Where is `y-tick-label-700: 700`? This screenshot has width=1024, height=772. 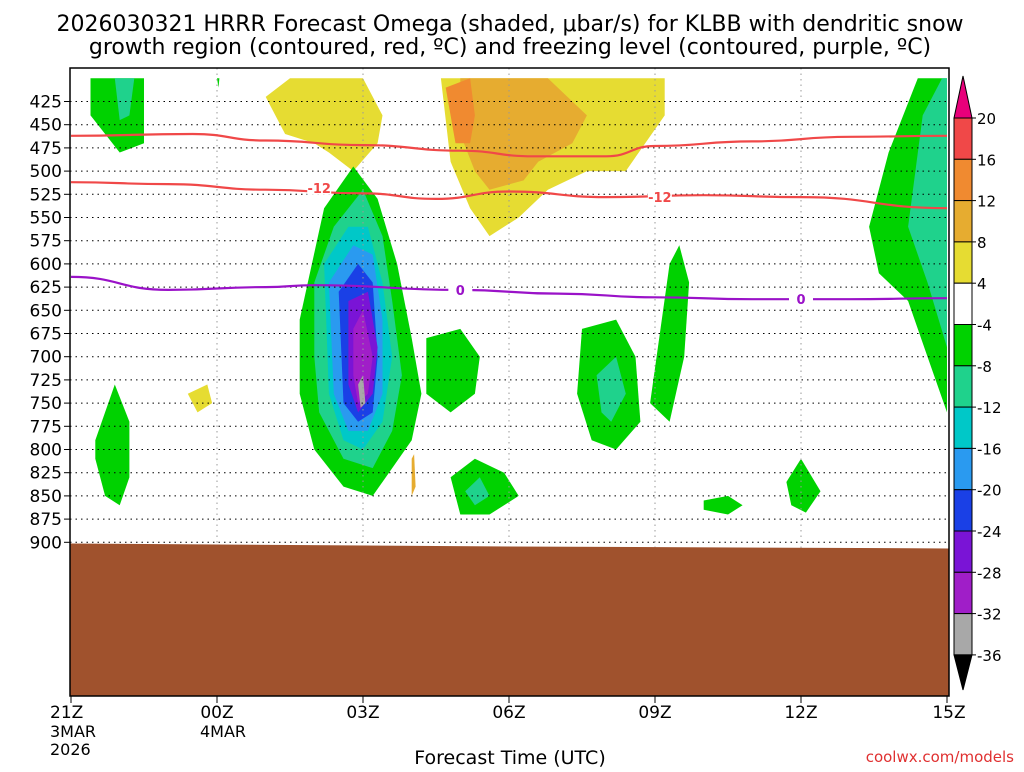 y-tick-label-700: 700 is located at coordinates (46, 358).